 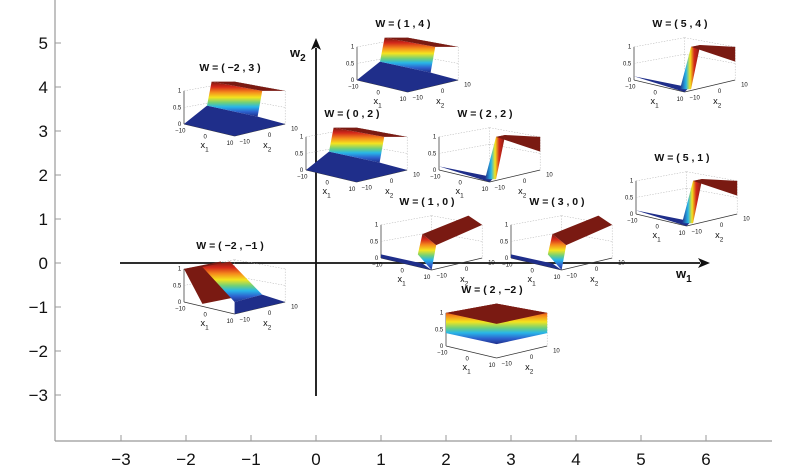 What do you see at coordinates (484, 114) in the screenshot?
I see `subplot-title: W = ( 2 , 2 )` at bounding box center [484, 114].